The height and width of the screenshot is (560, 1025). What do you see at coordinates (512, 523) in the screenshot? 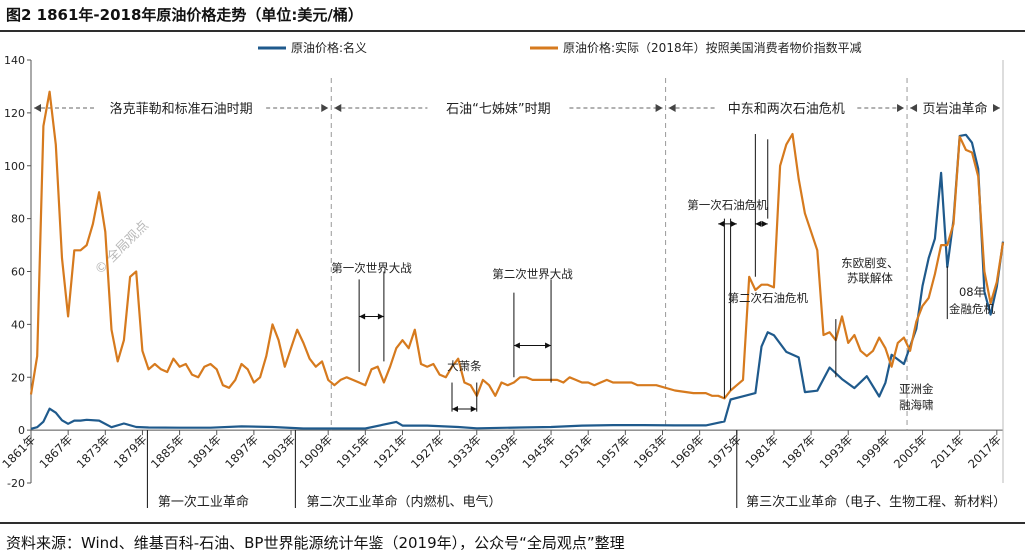
I see `source-divider` at bounding box center [512, 523].